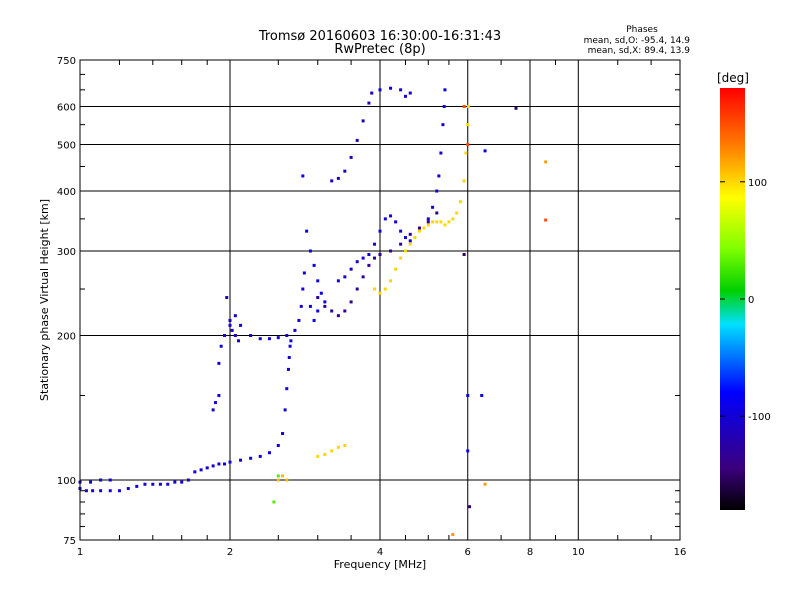 This screenshot has width=800, height=600. I want to click on colorbar-tick-label: 0, so click(751, 300).